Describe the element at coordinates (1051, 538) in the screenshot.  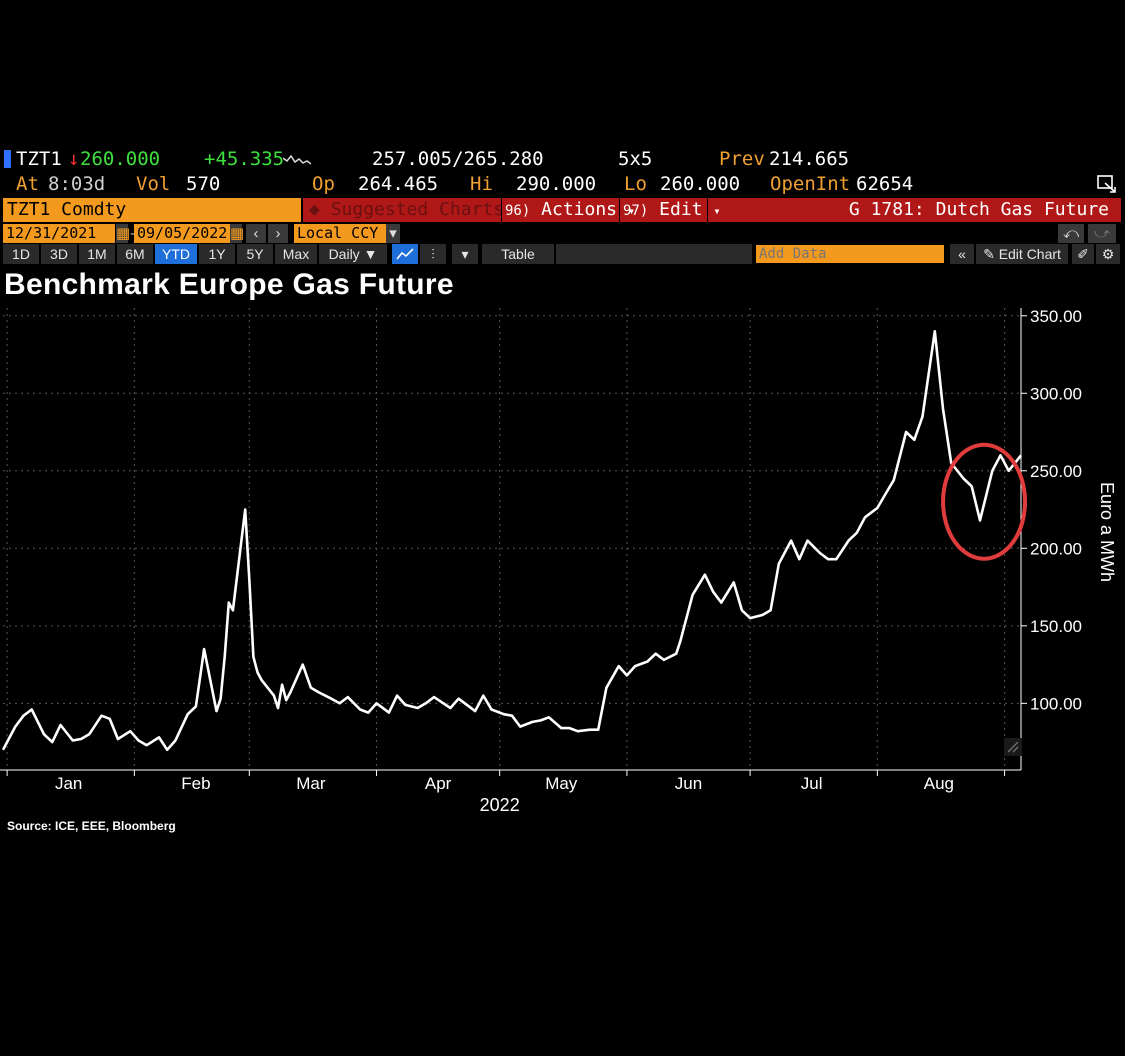
I see `y-axis: 100.00 150.00 200.00 250.00 300.00 350.00` at that location.